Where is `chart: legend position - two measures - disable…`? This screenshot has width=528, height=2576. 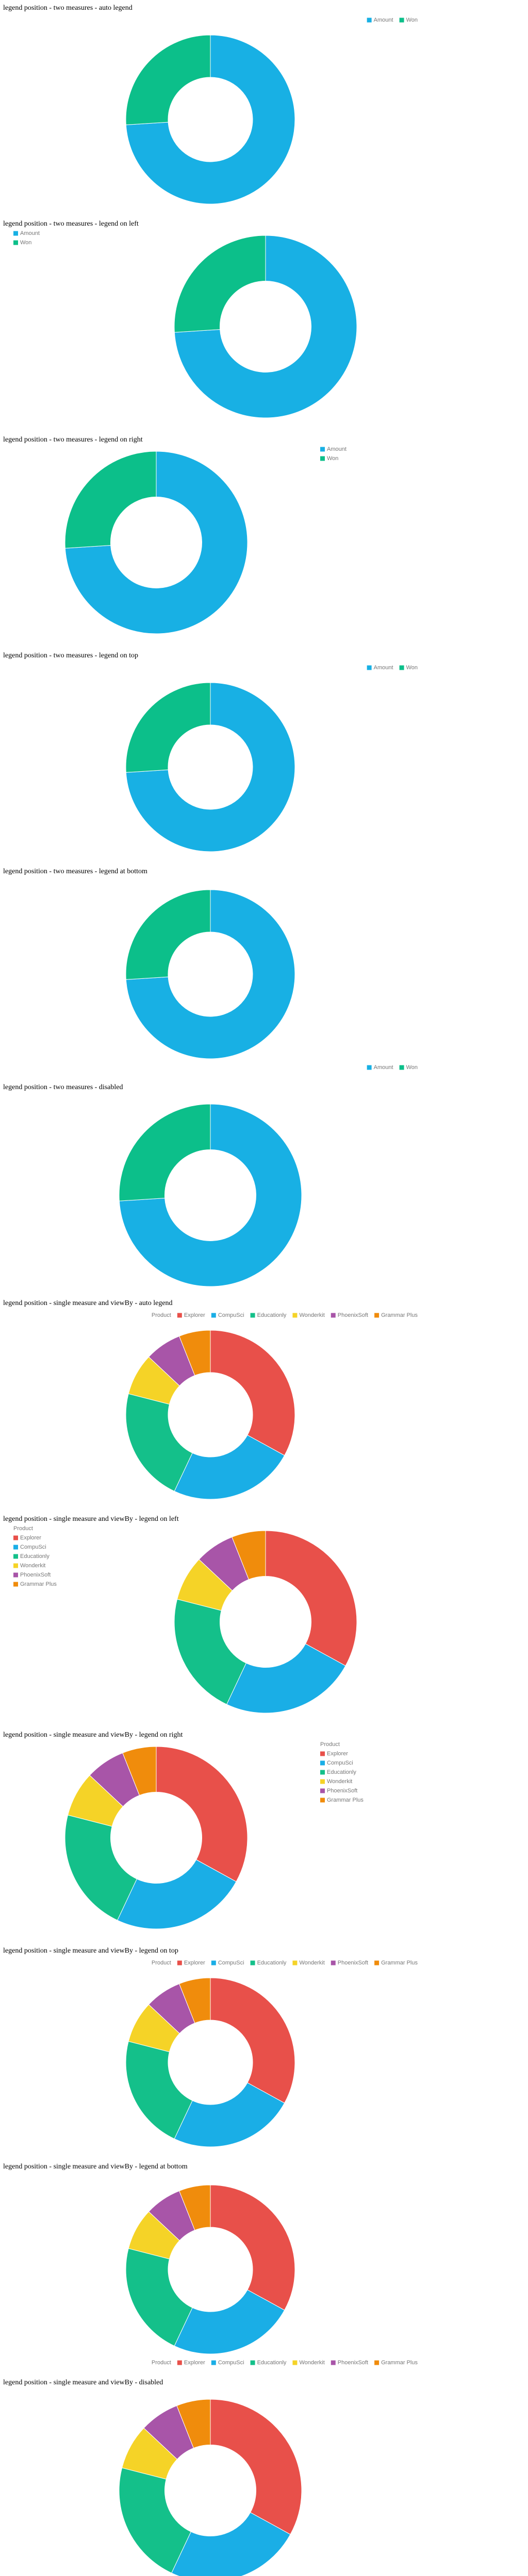
chart: legend position - two measures - disable… is located at coordinates (152, 1185).